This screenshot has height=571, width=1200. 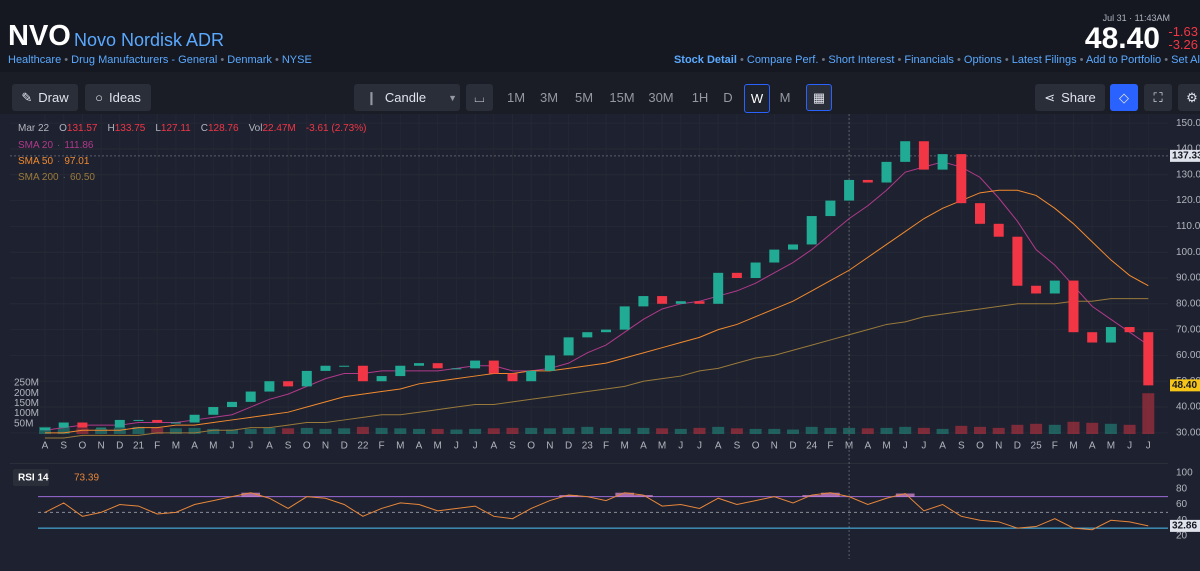 I want to click on settings: ⚙, so click(x=1189, y=97).